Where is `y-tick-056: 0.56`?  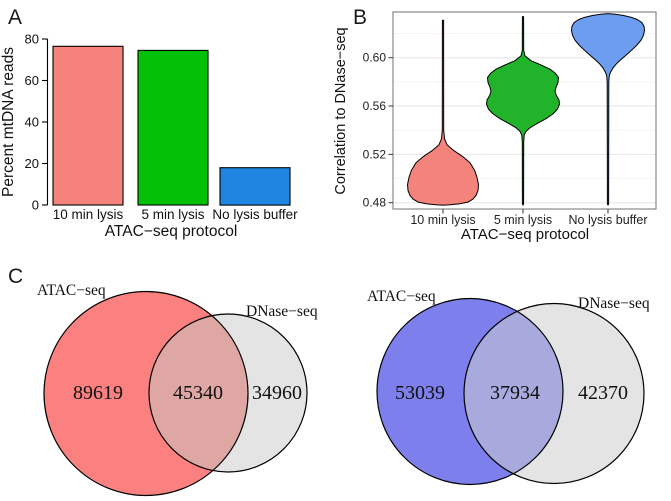 y-tick-056: 0.56 is located at coordinates (375, 106).